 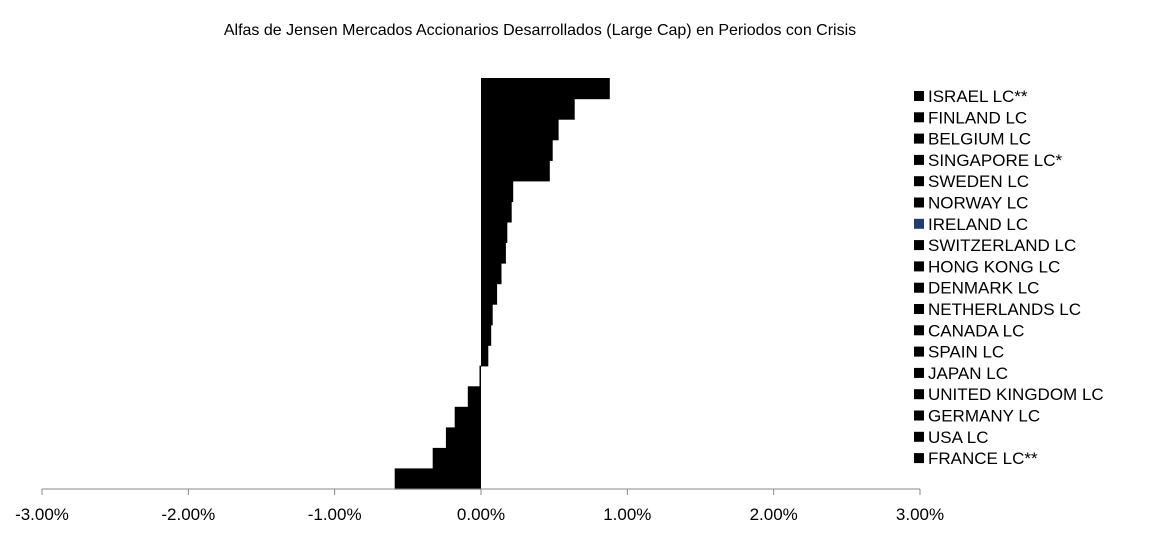 What do you see at coordinates (978, 224) in the screenshot?
I see `legend-label: IRELAND LC` at bounding box center [978, 224].